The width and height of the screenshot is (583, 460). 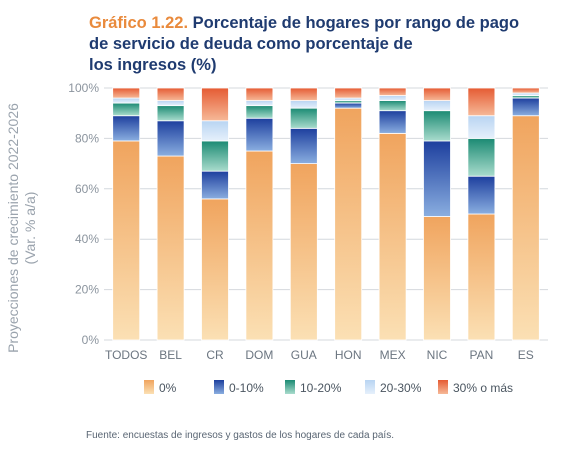 What do you see at coordinates (246, 388) in the screenshot?
I see `legend-label-1: 0-10%` at bounding box center [246, 388].